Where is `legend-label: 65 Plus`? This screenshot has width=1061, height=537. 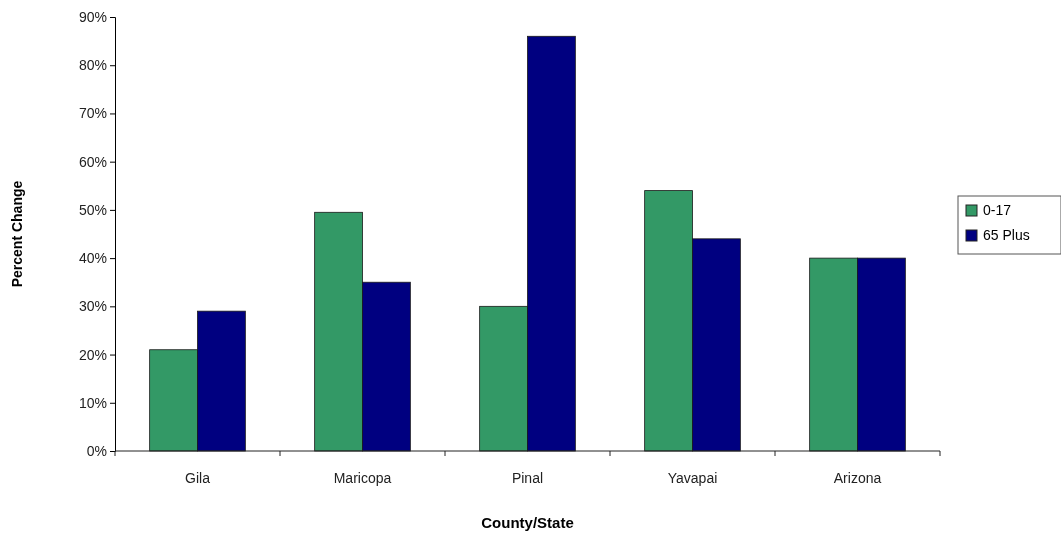
legend-label: 65 Plus is located at coordinates (1006, 235).